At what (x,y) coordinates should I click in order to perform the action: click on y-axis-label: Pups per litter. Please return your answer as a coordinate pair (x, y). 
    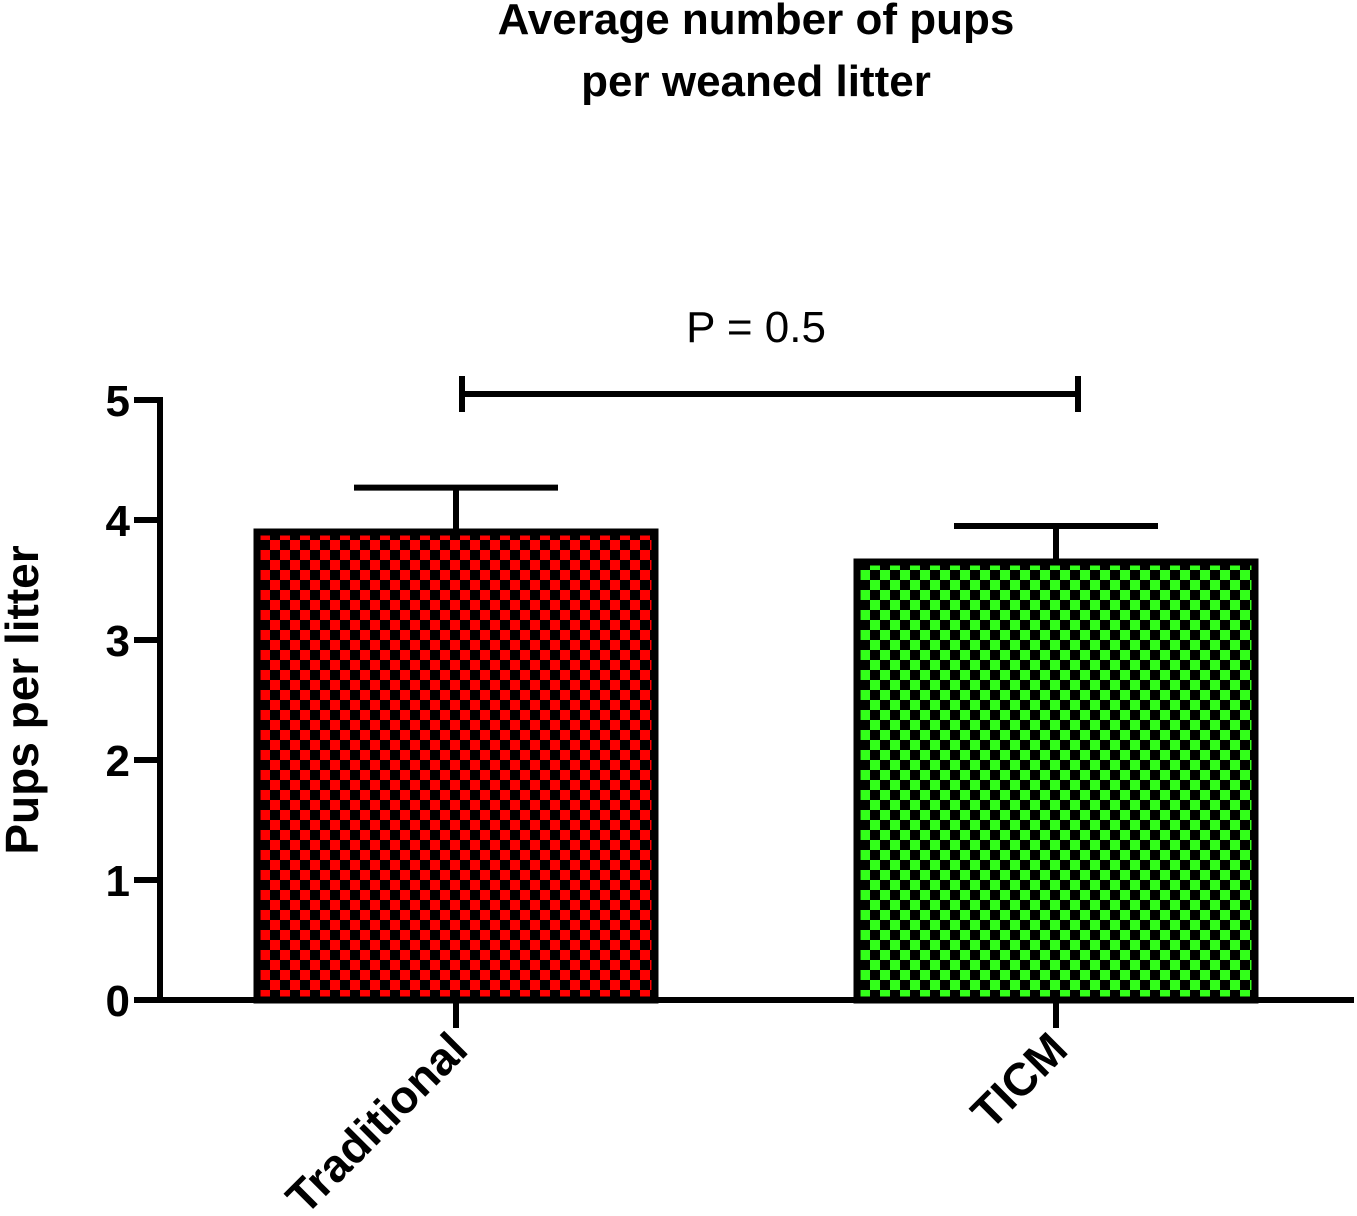
    Looking at the image, I should click on (24, 699).